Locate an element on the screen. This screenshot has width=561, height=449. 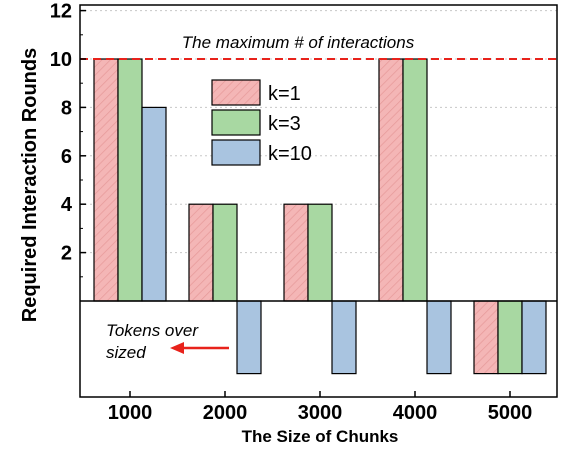
x-tick-label: 3000 is located at coordinates (320, 413).